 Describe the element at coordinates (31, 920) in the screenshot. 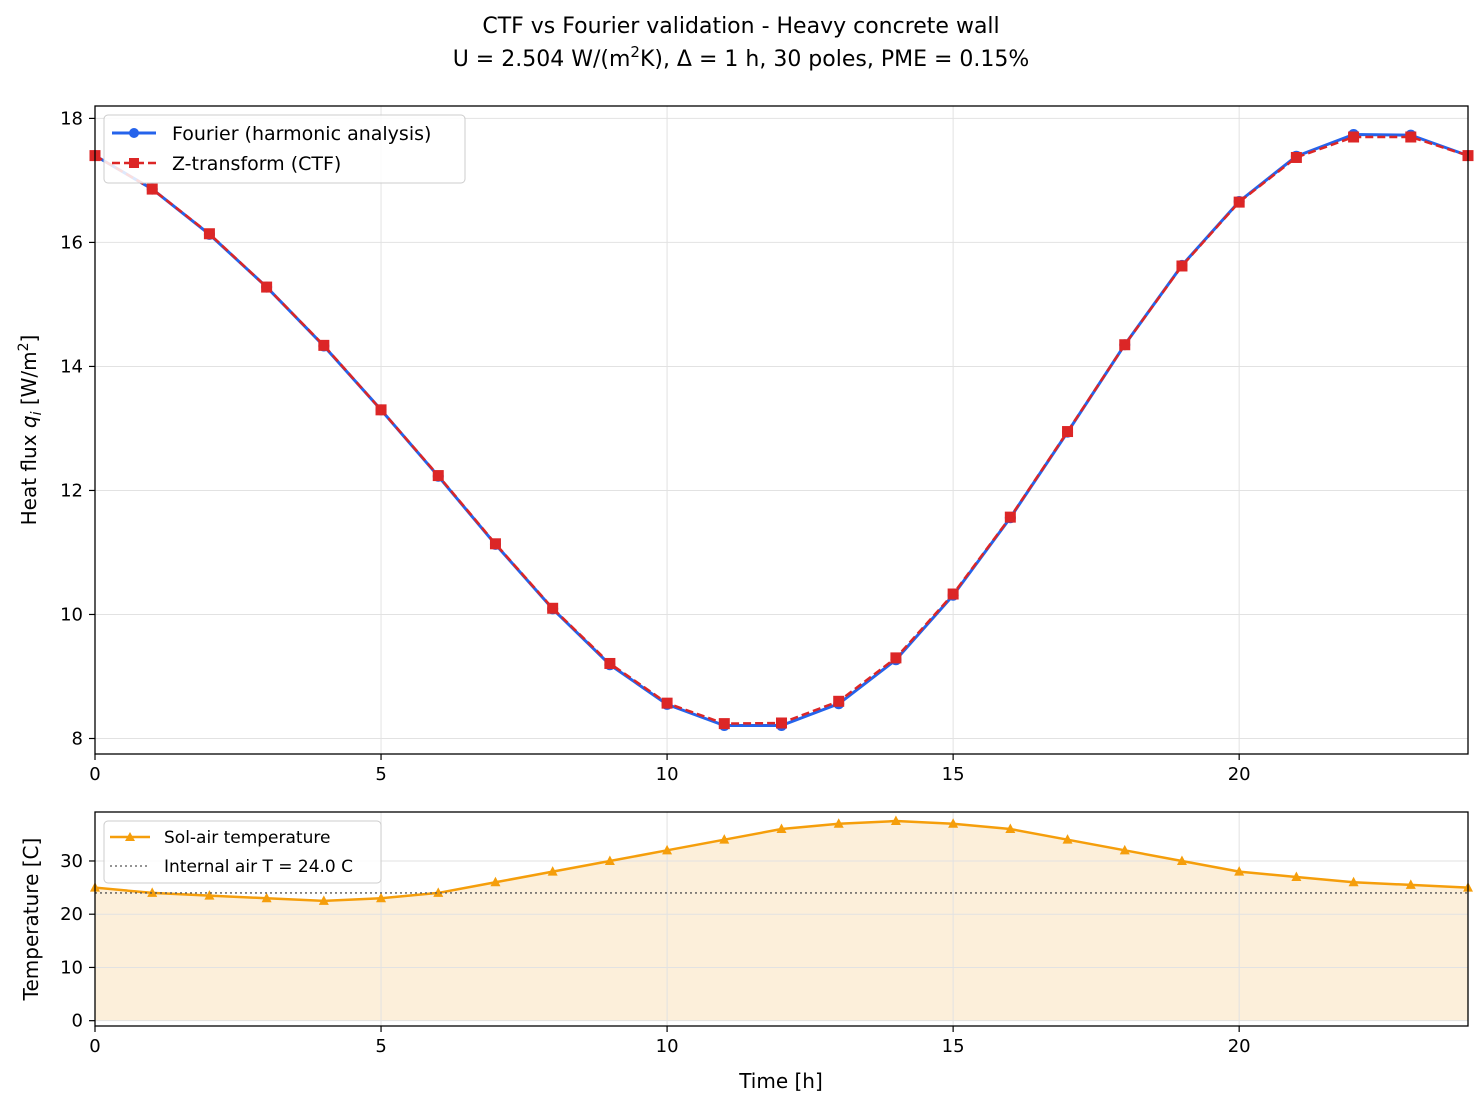

I see `temperature-ylabel: Temperature [C]` at that location.